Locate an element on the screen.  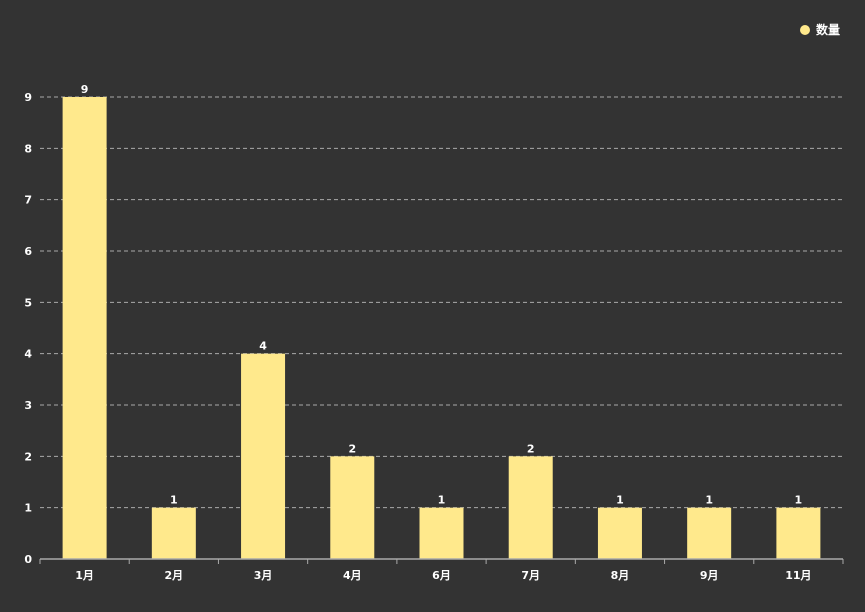
data-label: 9 is located at coordinates (85, 89).